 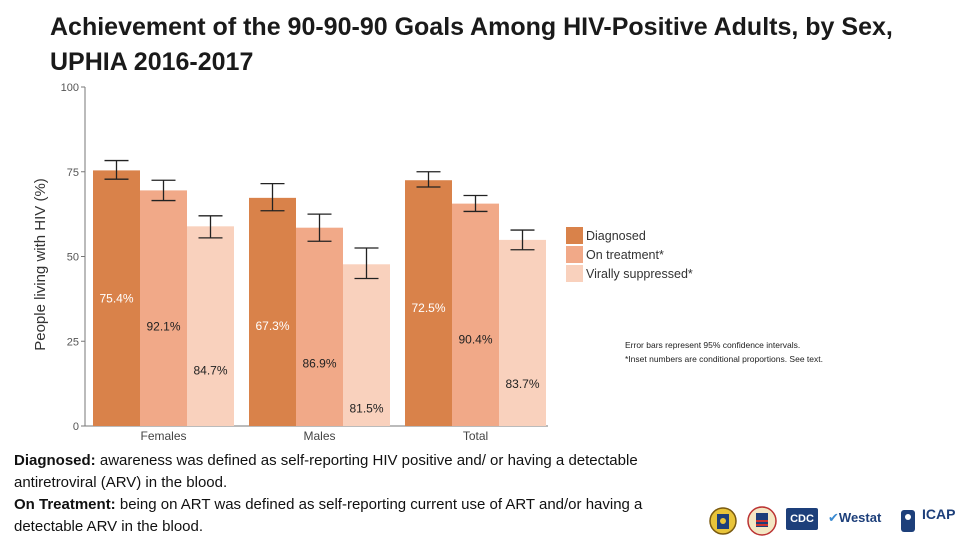 I want to click on y-tick-label: 50, so click(x=73, y=258).